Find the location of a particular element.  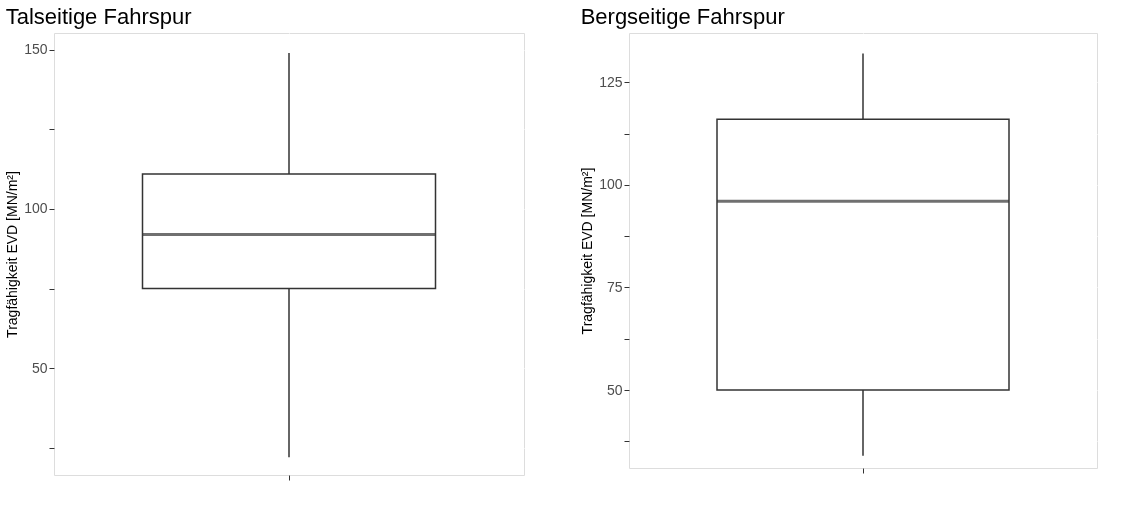

y-tick-label: 125 is located at coordinates (611, 81).